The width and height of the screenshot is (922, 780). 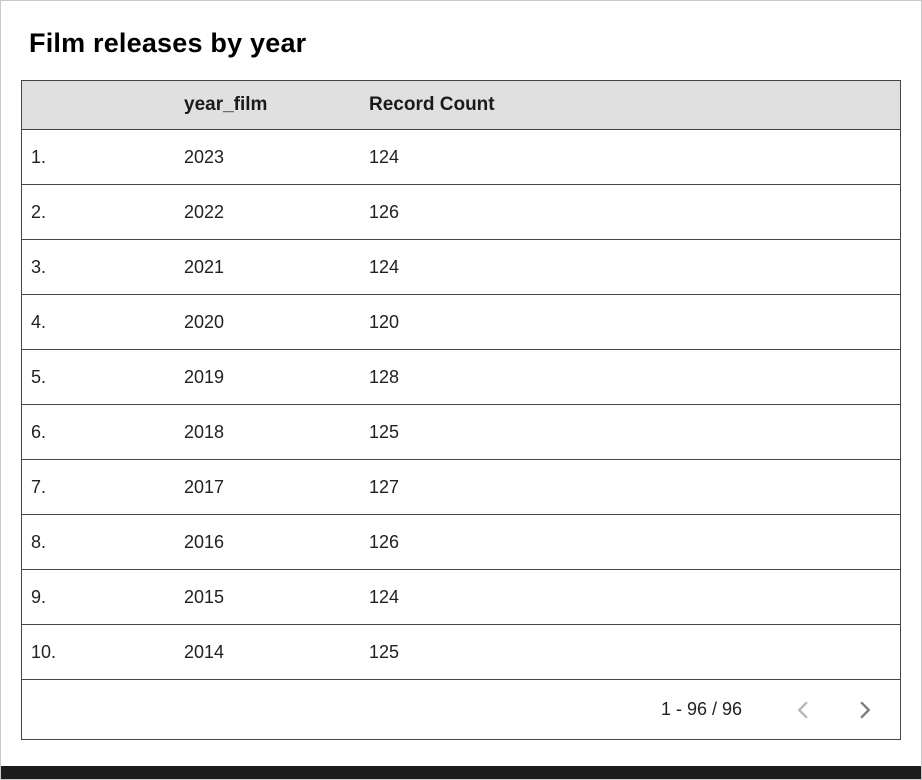 What do you see at coordinates (39, 431) in the screenshot?
I see `row-index: 6.` at bounding box center [39, 431].